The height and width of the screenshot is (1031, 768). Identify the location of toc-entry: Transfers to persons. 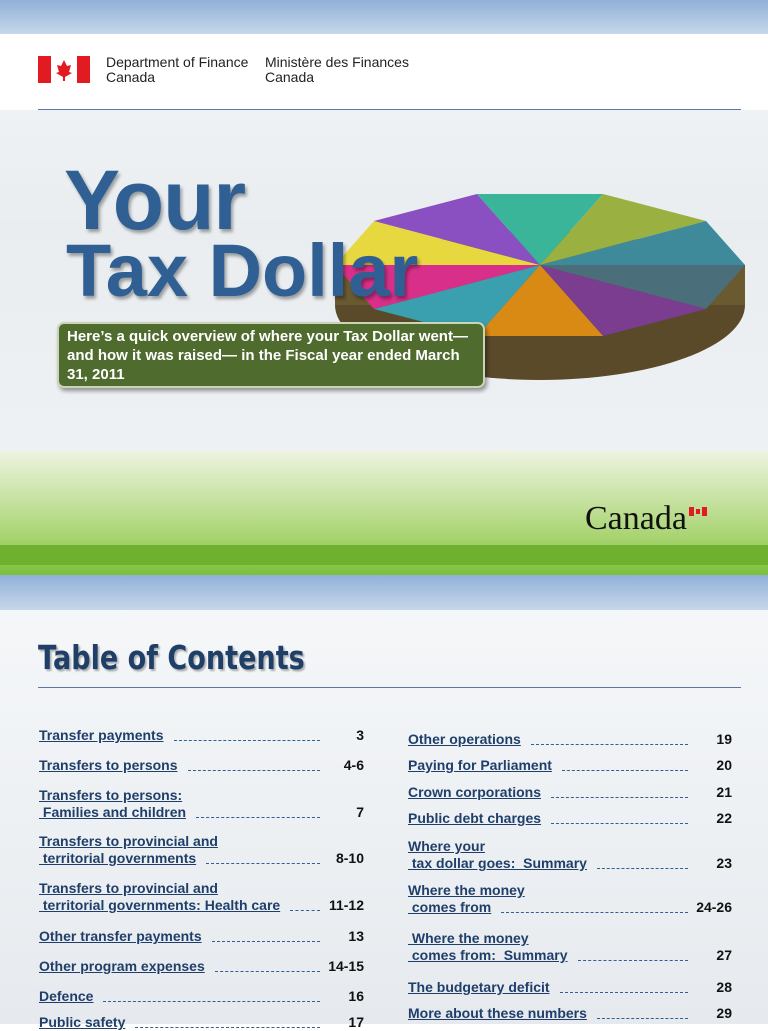
(108, 765).